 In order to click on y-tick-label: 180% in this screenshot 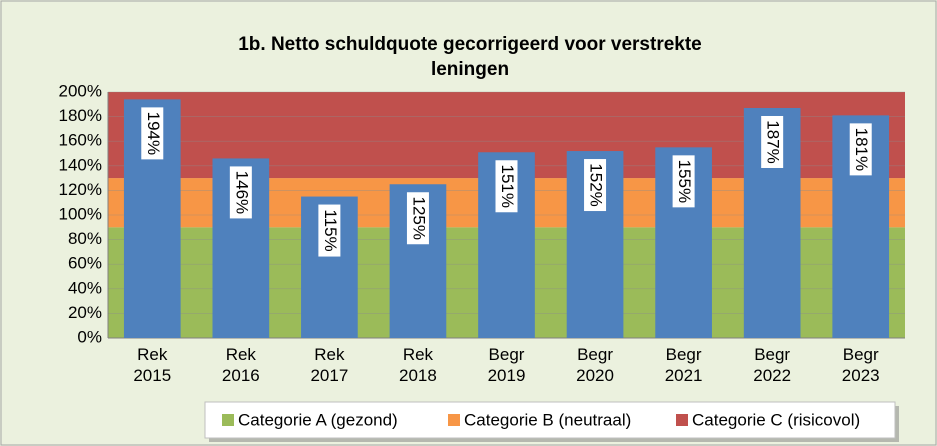, I will do `click(80, 115)`.